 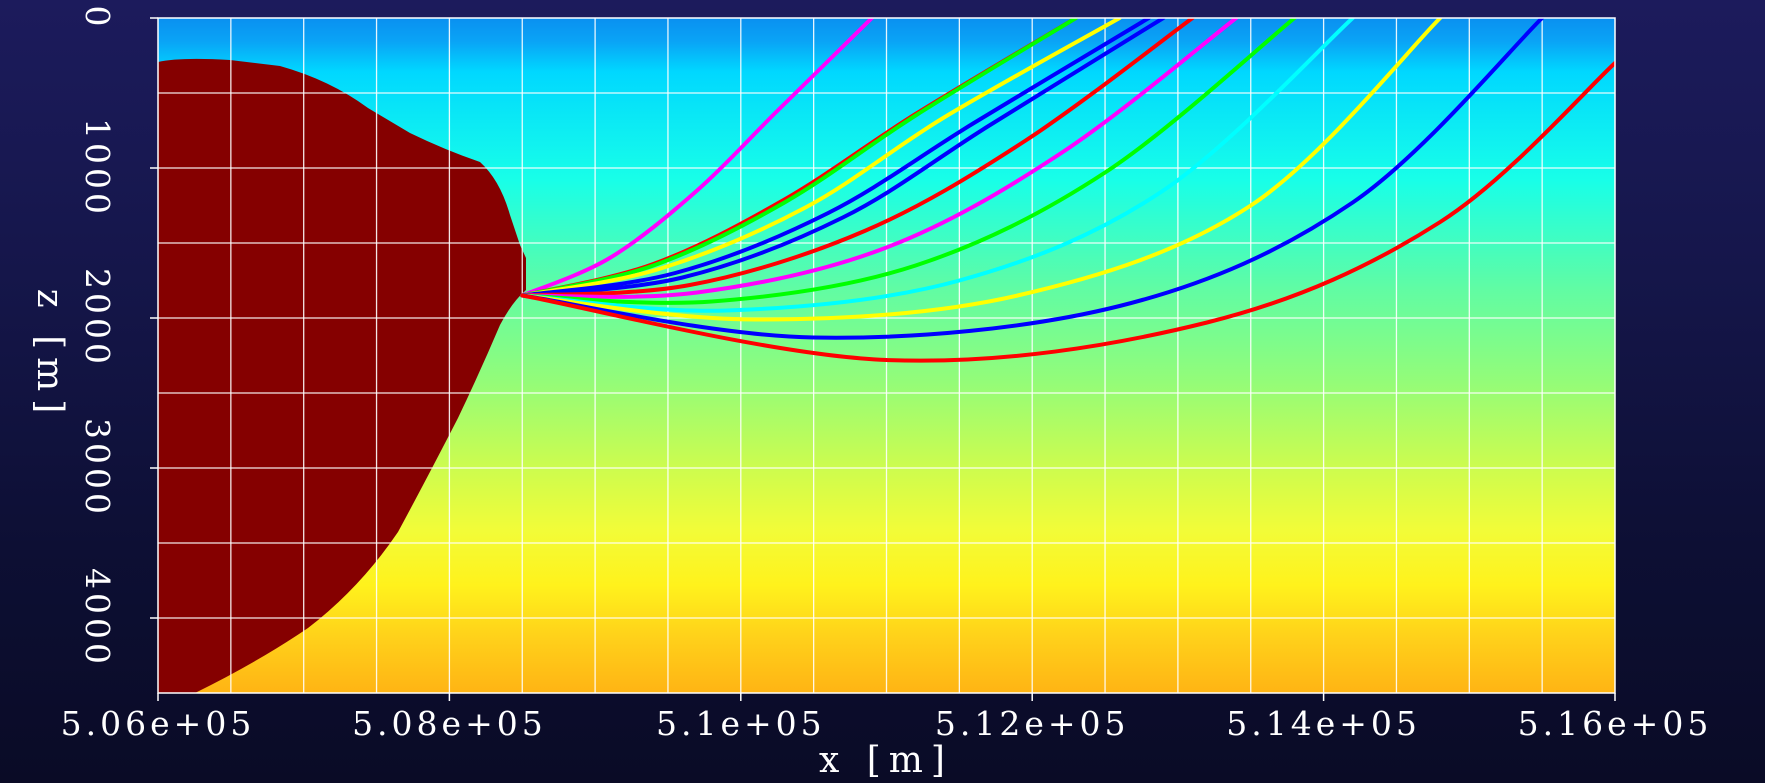 What do you see at coordinates (97, 168) in the screenshot?
I see `y-tick-label: 1000` at bounding box center [97, 168].